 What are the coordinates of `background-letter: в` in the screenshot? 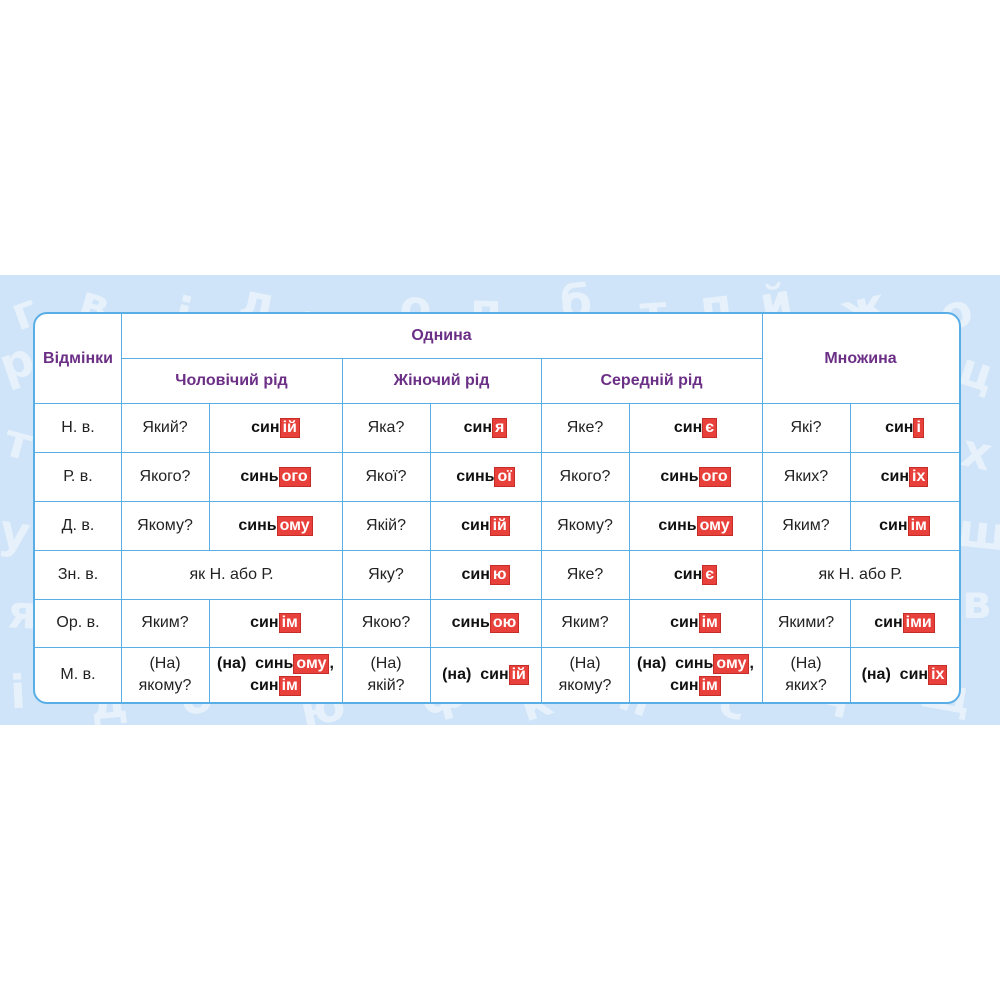 It's located at (977, 602).